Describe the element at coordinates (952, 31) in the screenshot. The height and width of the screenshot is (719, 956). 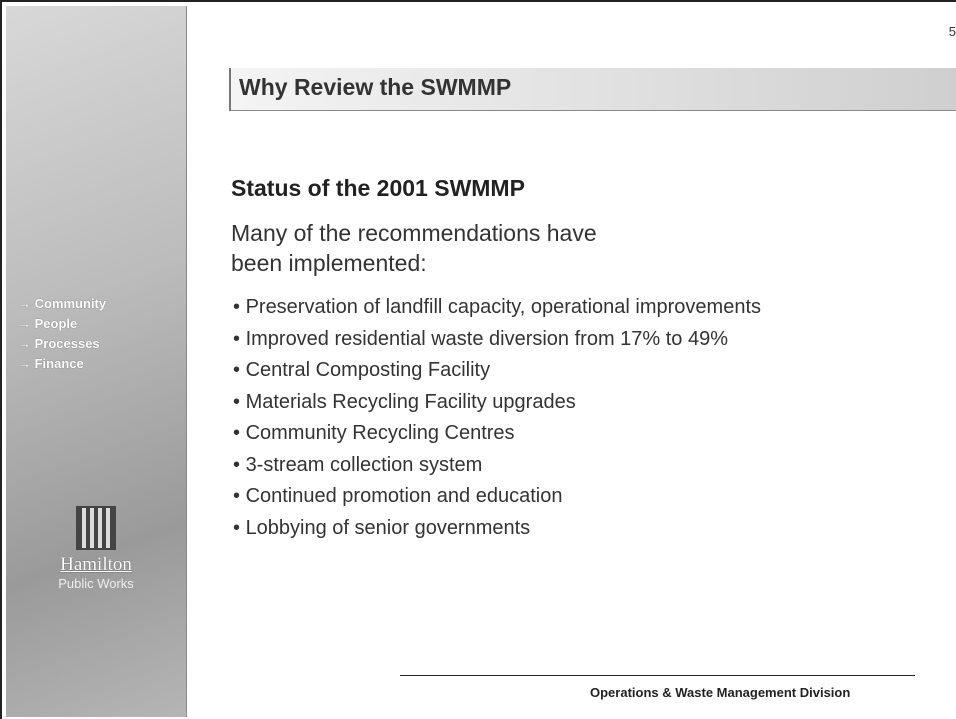
I see `page-number: 5` at that location.